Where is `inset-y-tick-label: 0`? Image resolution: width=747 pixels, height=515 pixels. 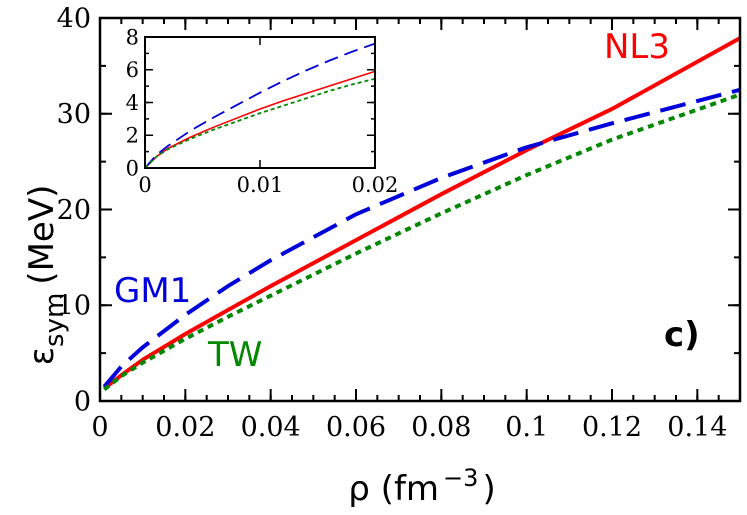
inset-y-tick-label: 0 is located at coordinates (132, 168).